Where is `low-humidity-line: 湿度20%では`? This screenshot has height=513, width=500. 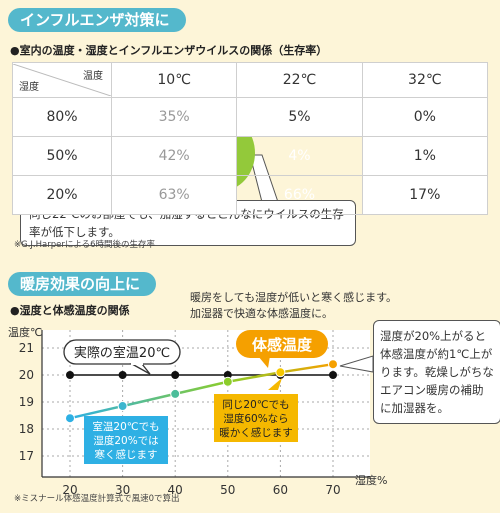
low-humidity-line: 湿度20%では is located at coordinates (125, 440).